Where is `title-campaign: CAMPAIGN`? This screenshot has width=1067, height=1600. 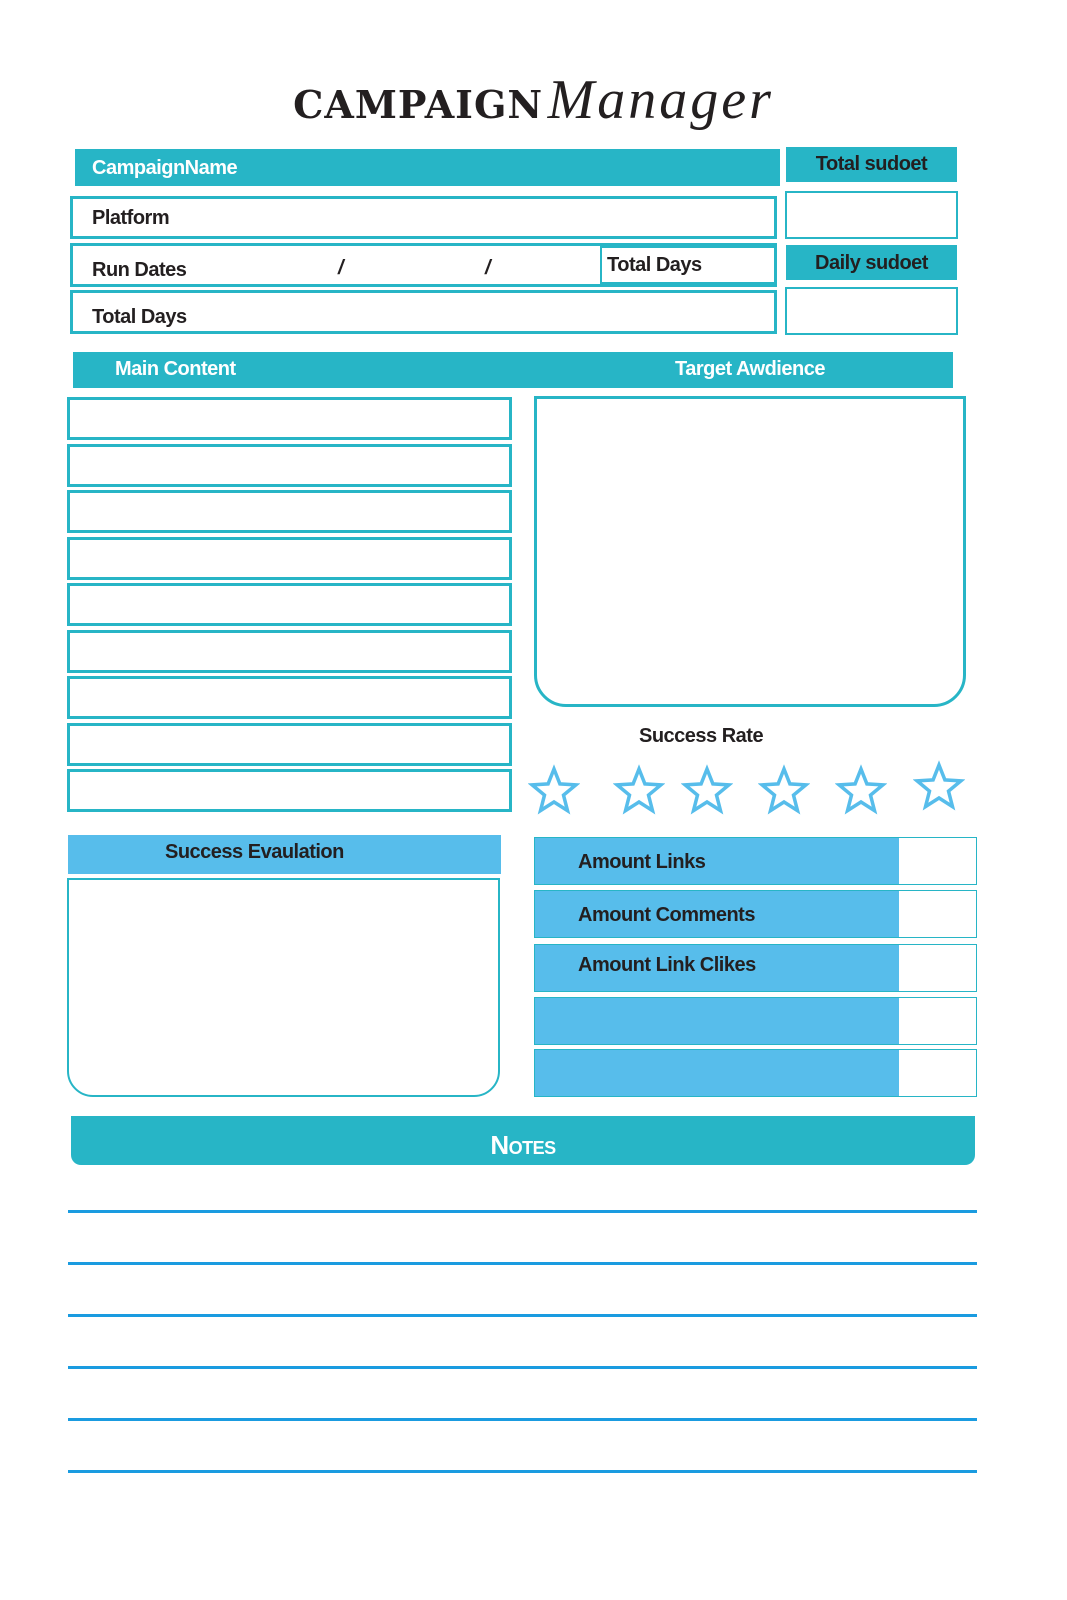
title-campaign: CAMPAIGN is located at coordinates (418, 104).